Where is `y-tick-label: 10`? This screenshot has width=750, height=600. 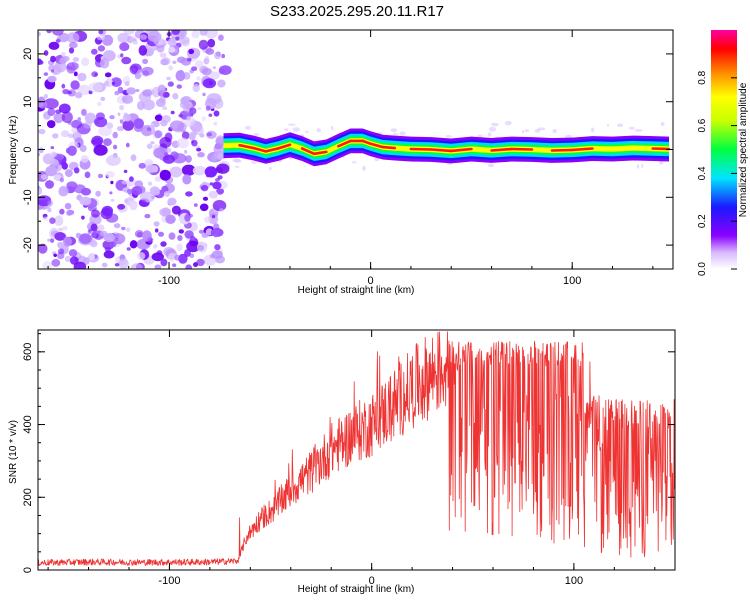
y-tick-label: 10 is located at coordinates (28, 102).